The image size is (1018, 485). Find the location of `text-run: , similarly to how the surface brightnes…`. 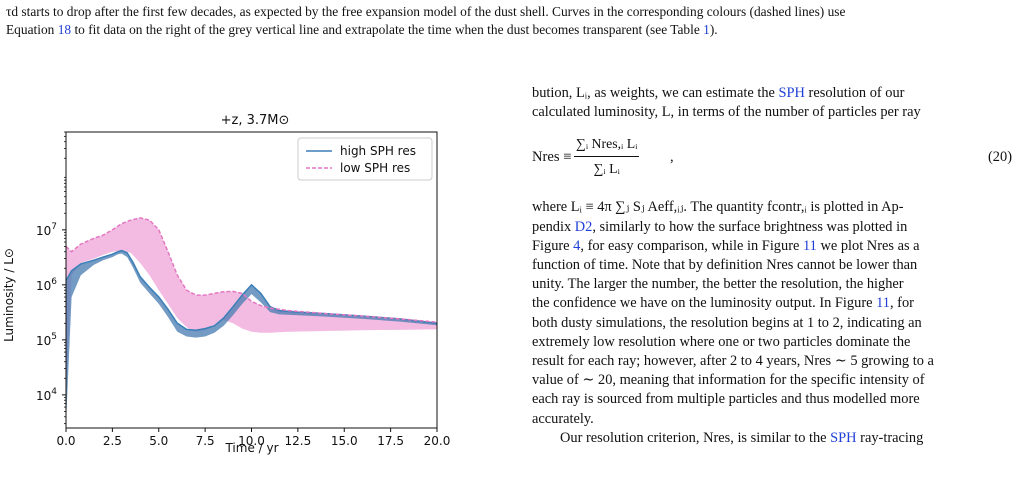

text-run: , similarly to how the surface brightnes… is located at coordinates (750, 226).